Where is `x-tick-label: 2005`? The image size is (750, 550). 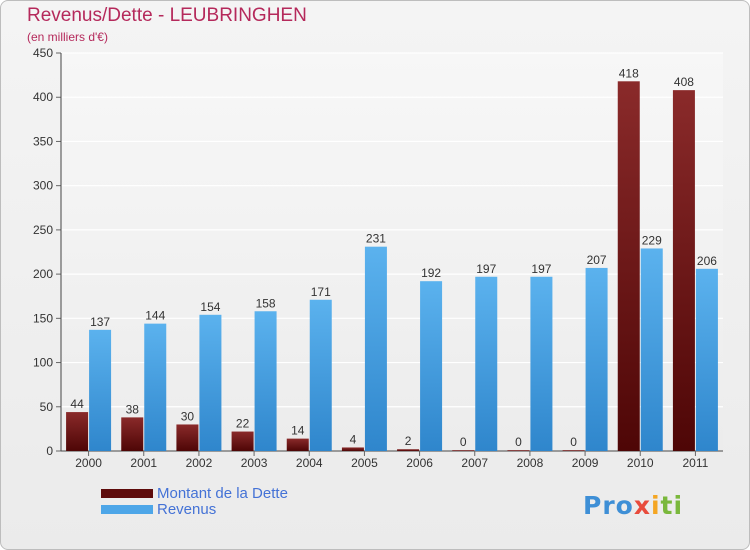
x-tick-label: 2005 is located at coordinates (364, 463).